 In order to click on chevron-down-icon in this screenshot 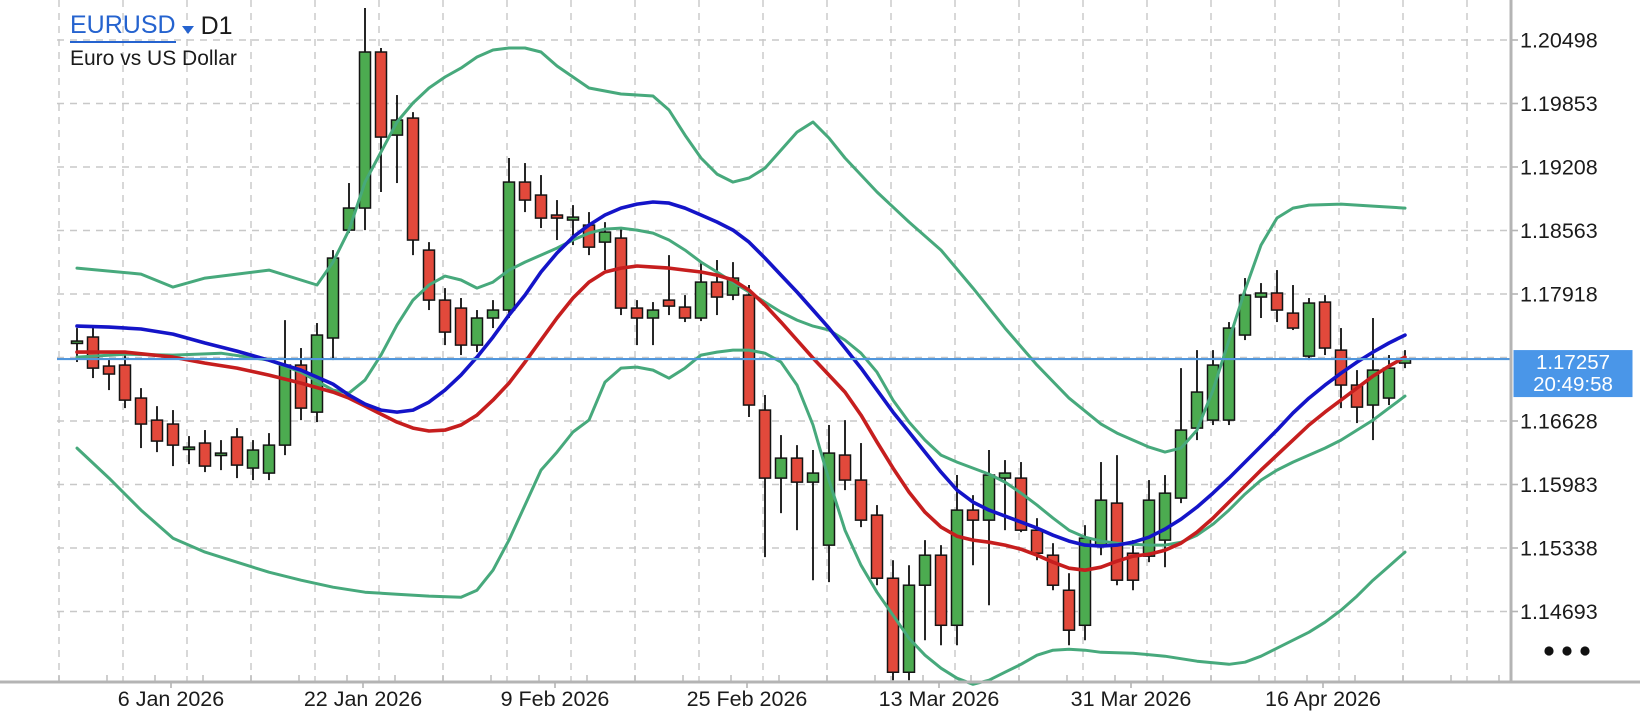, I will do `click(187, 29)`.